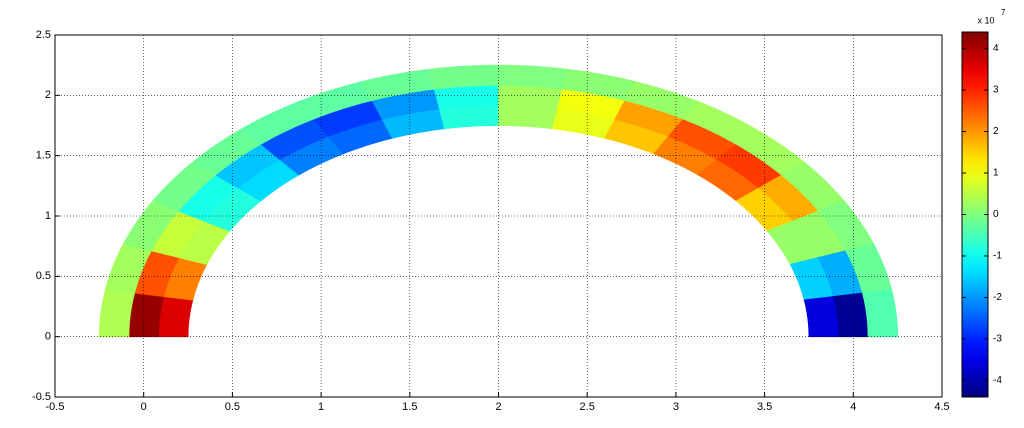 This screenshot has height=428, width=1024. I want to click on y-tick-label: 2.5, so click(43, 35).